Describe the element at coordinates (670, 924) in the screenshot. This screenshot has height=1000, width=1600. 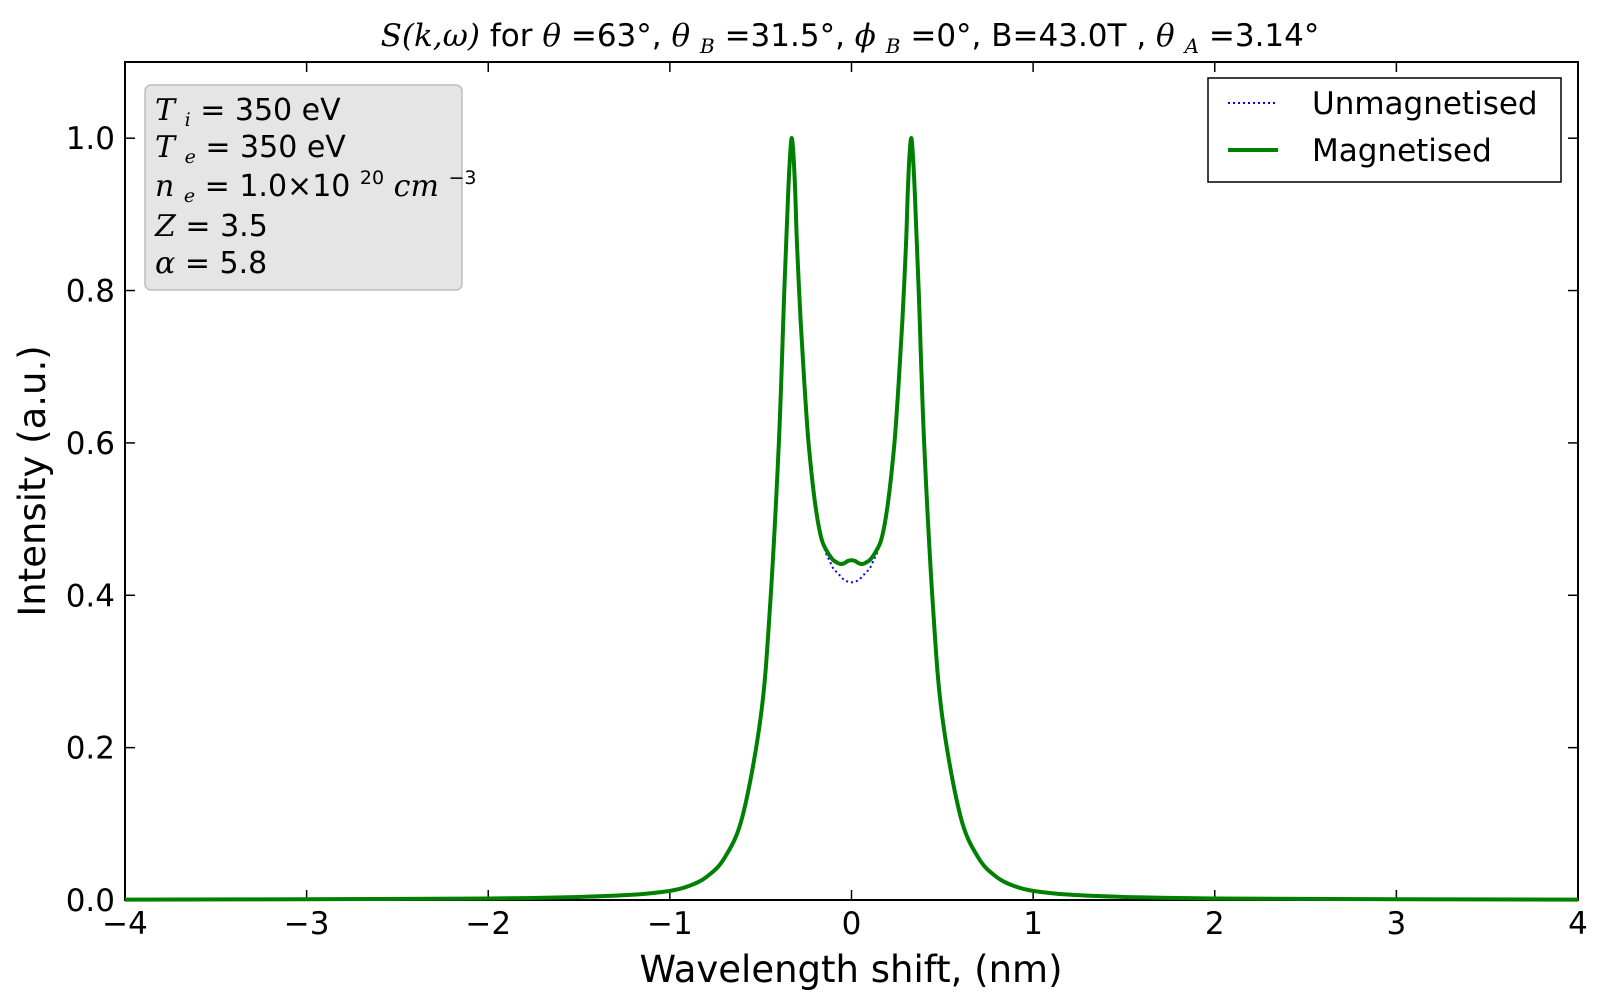
I see `x-tick-label: −1` at that location.